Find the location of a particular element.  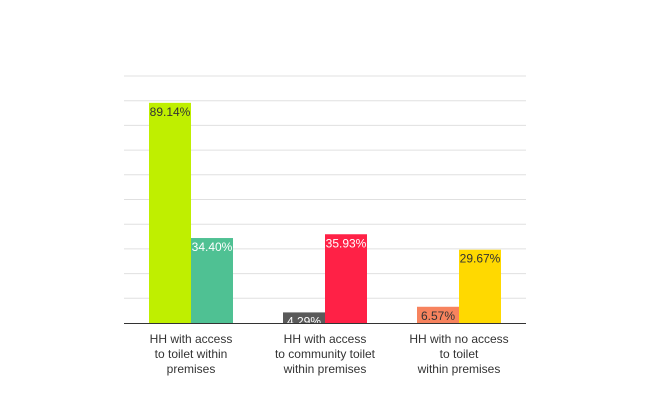

bar-value-label: 4.29% is located at coordinates (304, 321).